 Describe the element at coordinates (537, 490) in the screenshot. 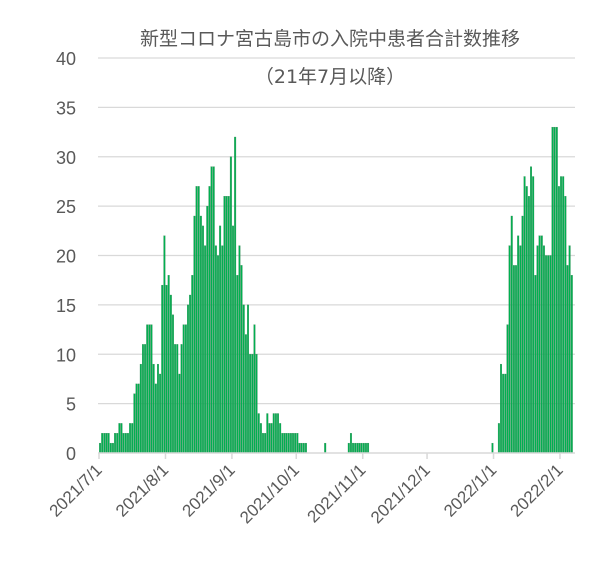

I see `x-tick-label: 2022/2/1` at that location.